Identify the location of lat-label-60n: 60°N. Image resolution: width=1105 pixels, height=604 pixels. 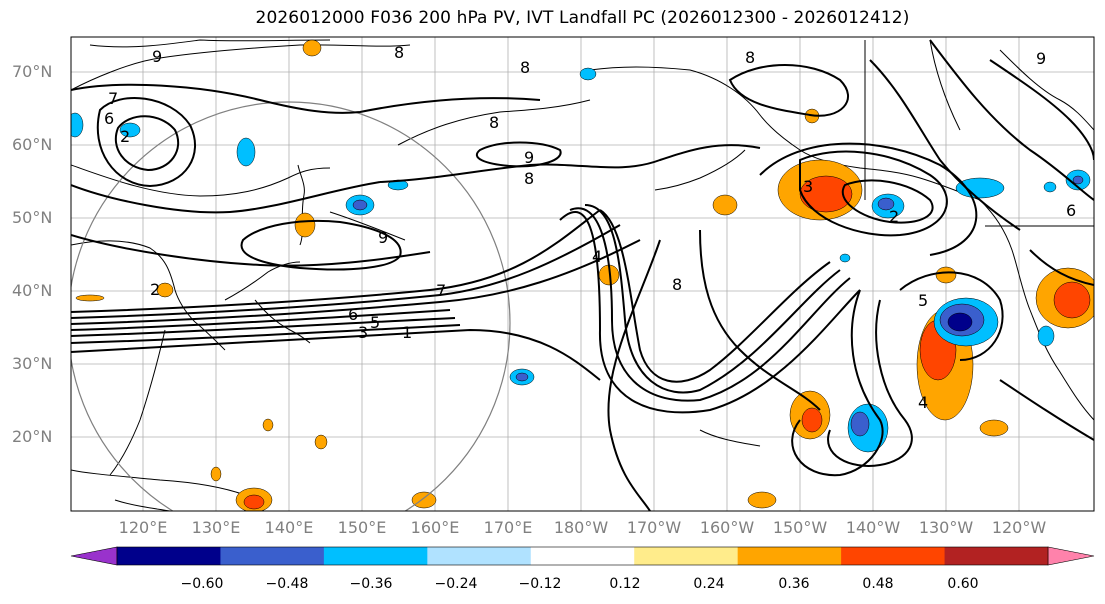
(32, 144).